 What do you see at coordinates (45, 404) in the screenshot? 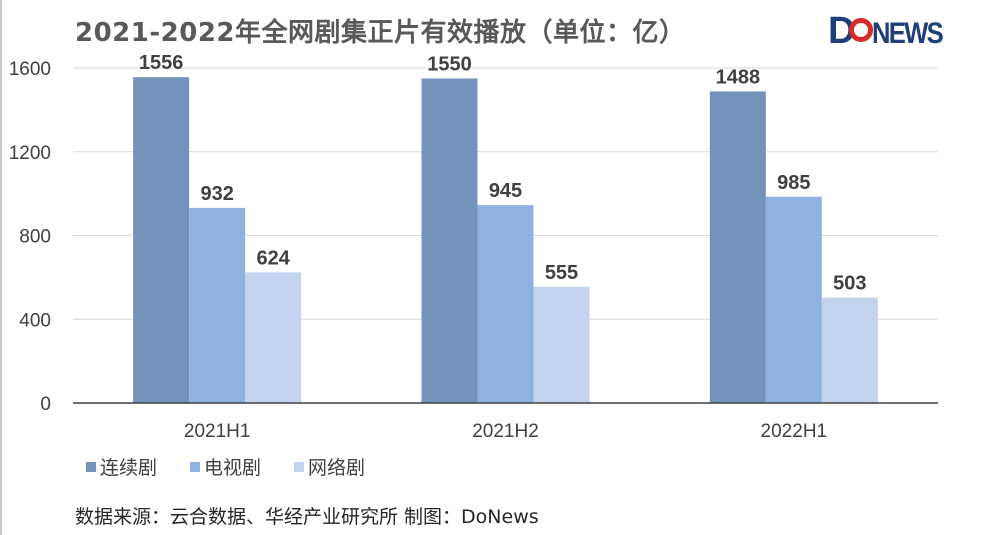
I see `y-tick-label: 0` at bounding box center [45, 404].